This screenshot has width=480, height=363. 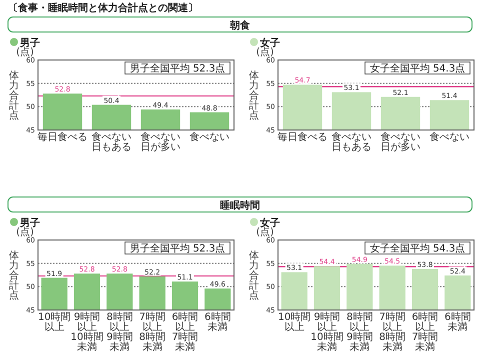 I want to click on text: 〔食事・睡眠時間と体力合計点との関連〕, so click(x=103, y=8).